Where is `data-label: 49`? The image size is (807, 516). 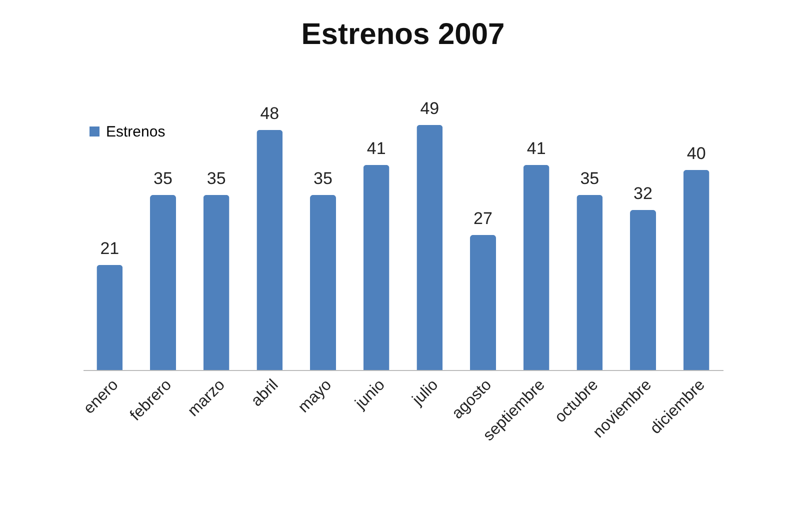
data-label: 49 is located at coordinates (430, 108).